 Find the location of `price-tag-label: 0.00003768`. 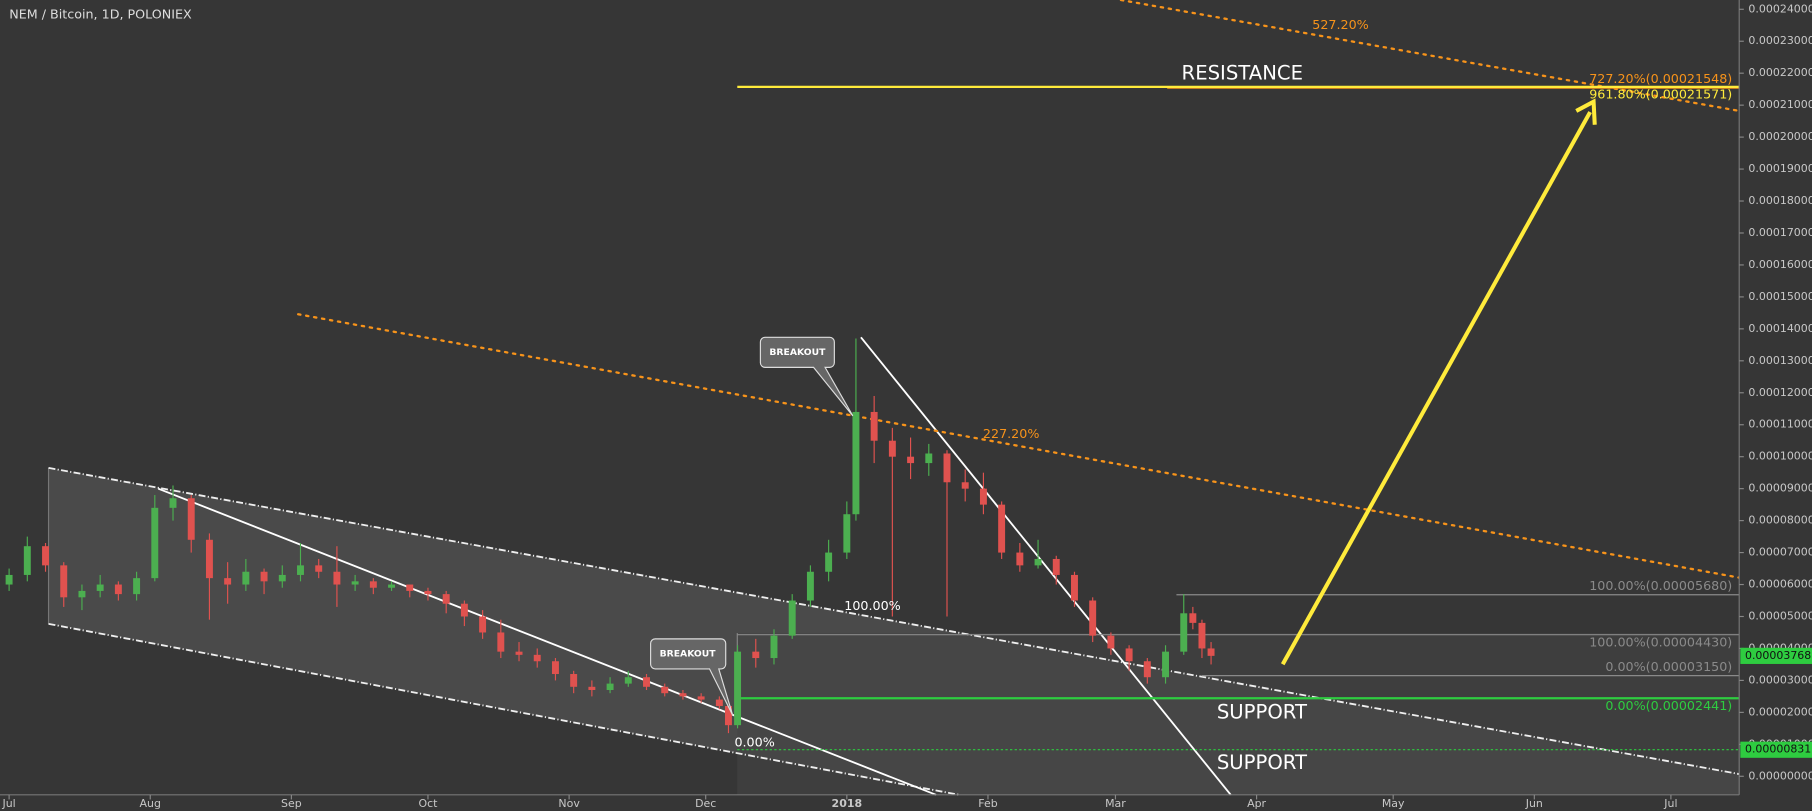

price-tag-label: 0.00003768 is located at coordinates (1778, 655).